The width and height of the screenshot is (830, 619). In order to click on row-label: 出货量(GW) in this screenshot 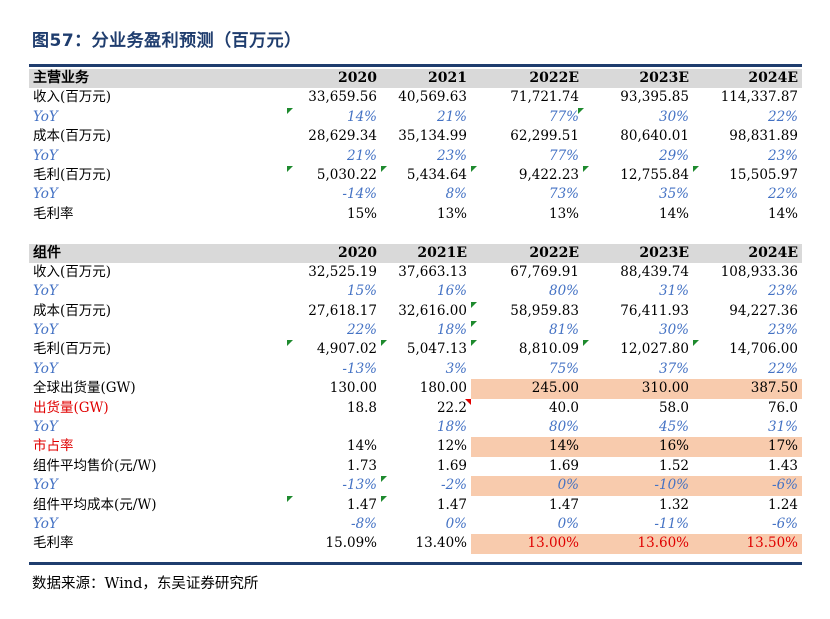, I will do `click(71, 407)`.